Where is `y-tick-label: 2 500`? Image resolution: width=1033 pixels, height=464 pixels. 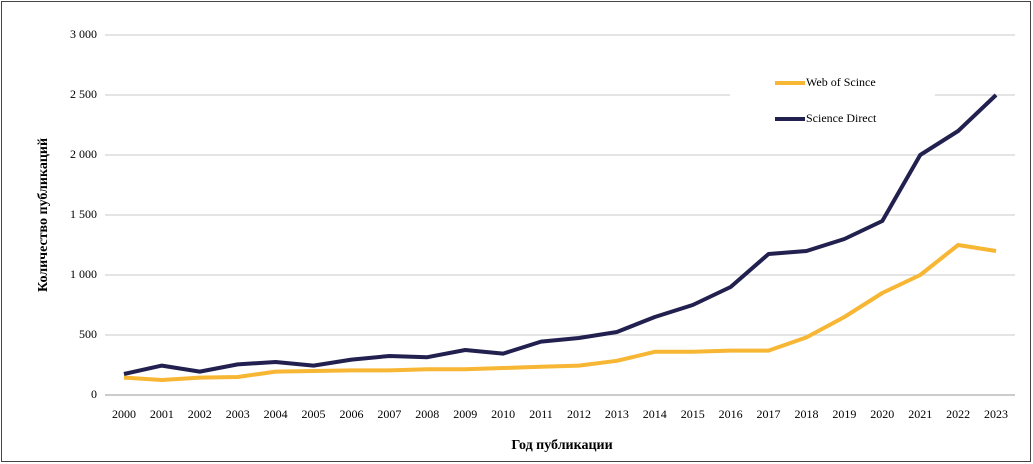 y-tick-label: 2 500 is located at coordinates (83, 94).